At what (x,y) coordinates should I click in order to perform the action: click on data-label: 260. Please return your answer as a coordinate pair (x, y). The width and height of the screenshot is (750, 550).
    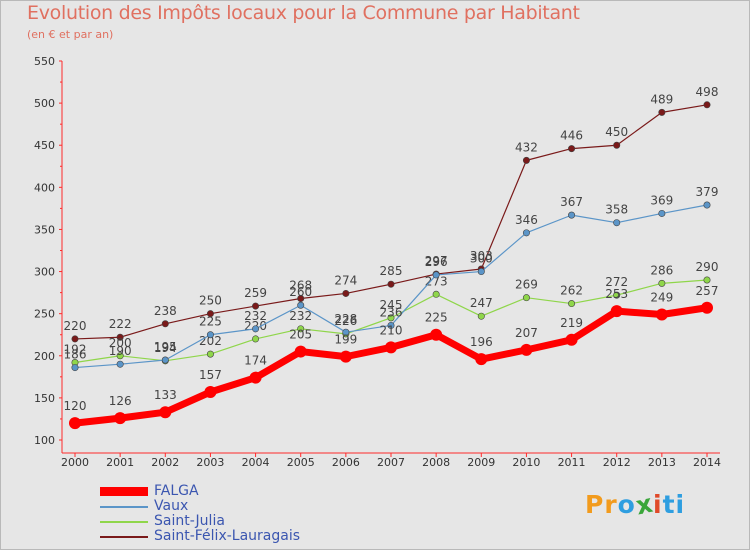
    Looking at the image, I should click on (300, 292).